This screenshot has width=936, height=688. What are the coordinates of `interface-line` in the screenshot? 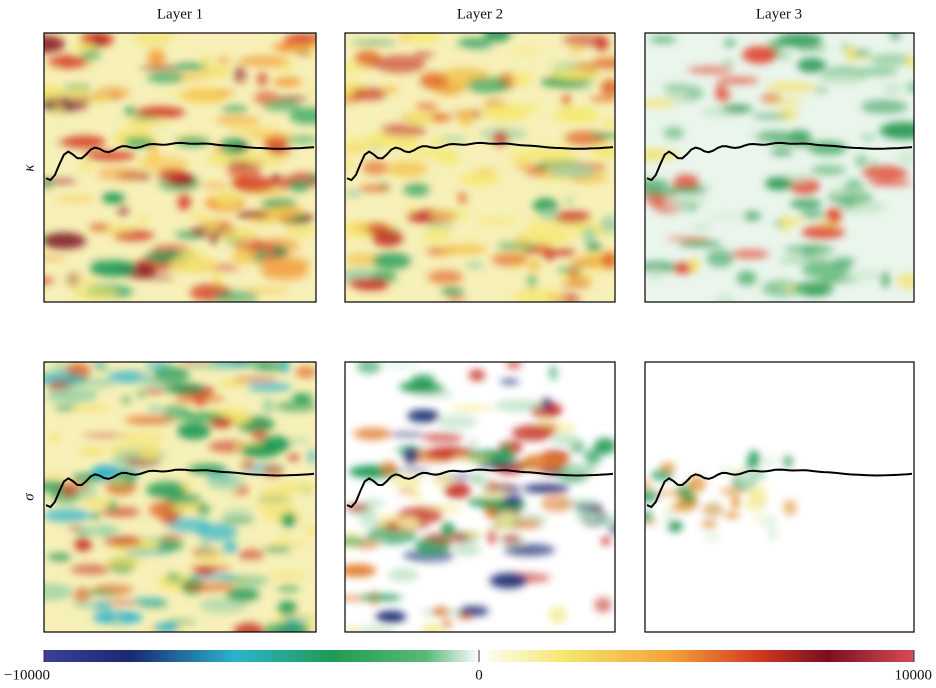 It's located at (480, 161).